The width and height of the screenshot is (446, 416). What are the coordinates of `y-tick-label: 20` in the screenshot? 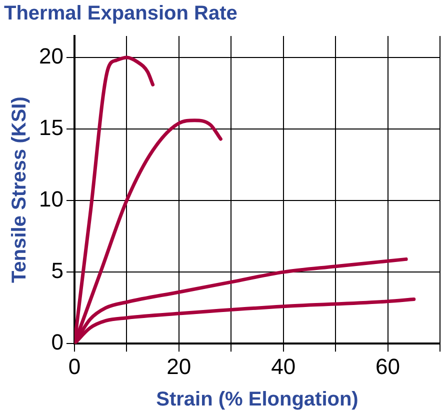 It's located at (51, 56).